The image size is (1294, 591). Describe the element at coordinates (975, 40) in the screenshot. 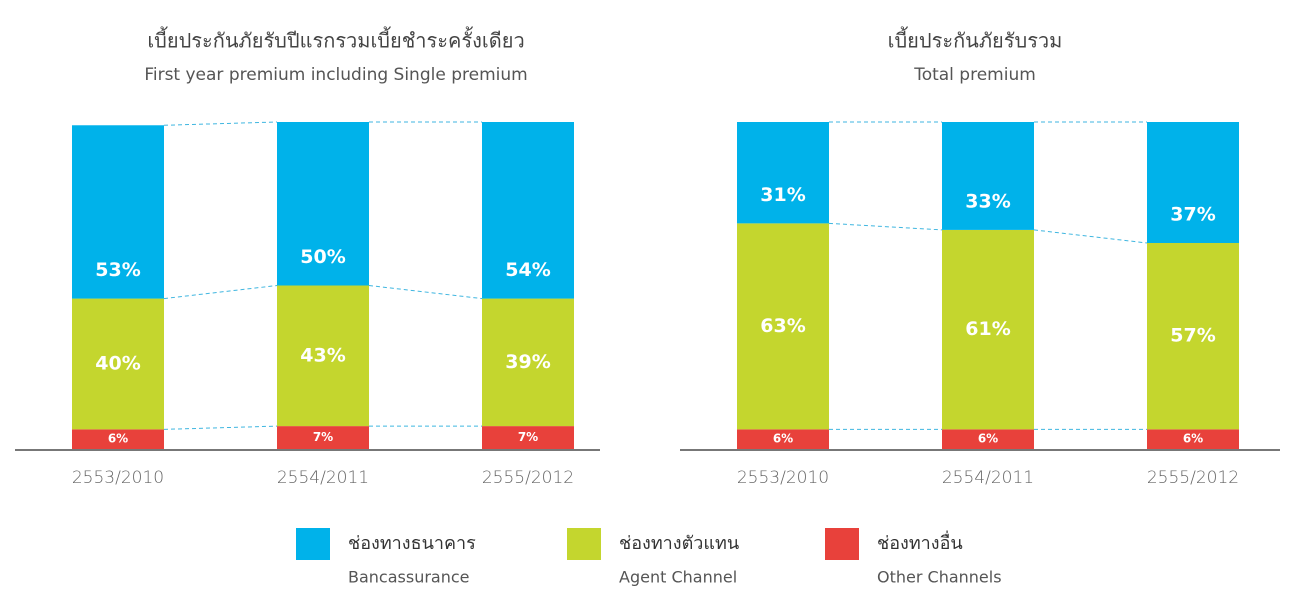

I see `chart-title: เบี้ยประกันภัยรับรวม` at that location.